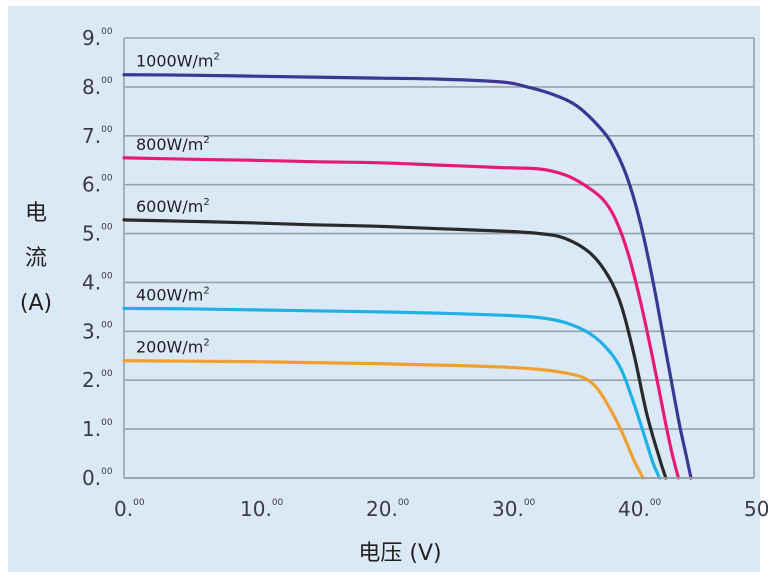  What do you see at coordinates (399, 553) in the screenshot?
I see `x-axis-title: 电压 (V)` at bounding box center [399, 553].